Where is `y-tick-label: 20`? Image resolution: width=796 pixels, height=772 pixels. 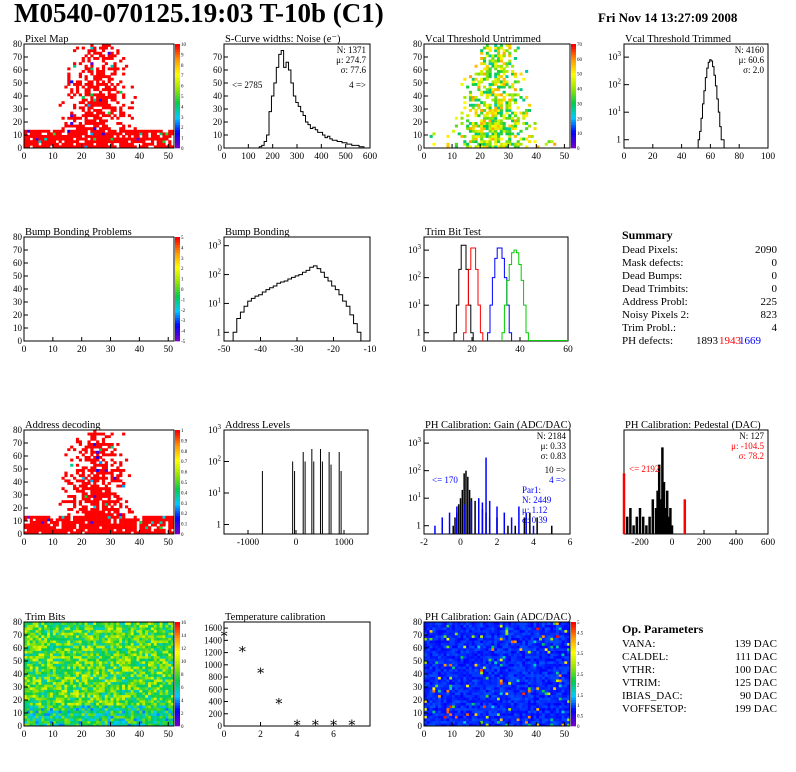 y-tick-label: 20 is located at coordinates (18, 315).